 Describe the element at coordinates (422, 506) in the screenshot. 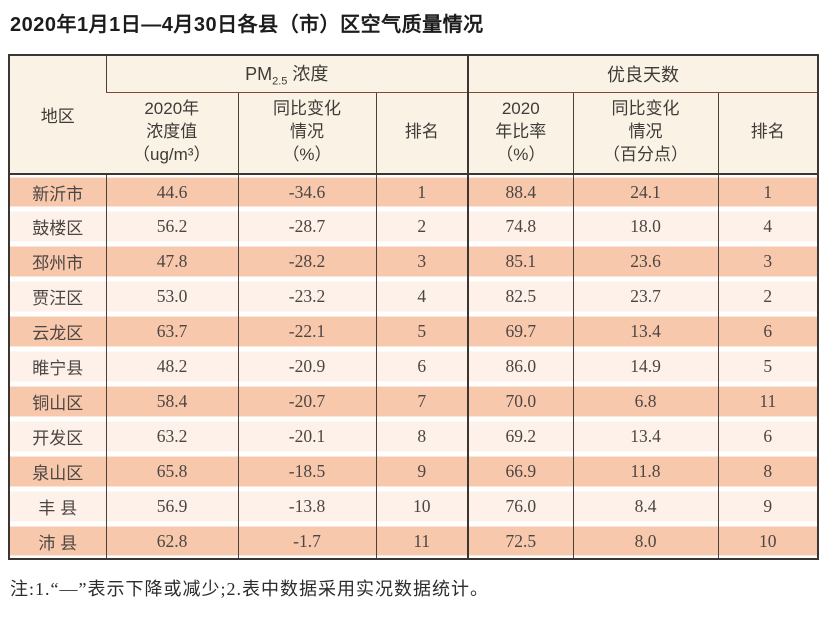

I see `cell-pm-rank: 10` at that location.